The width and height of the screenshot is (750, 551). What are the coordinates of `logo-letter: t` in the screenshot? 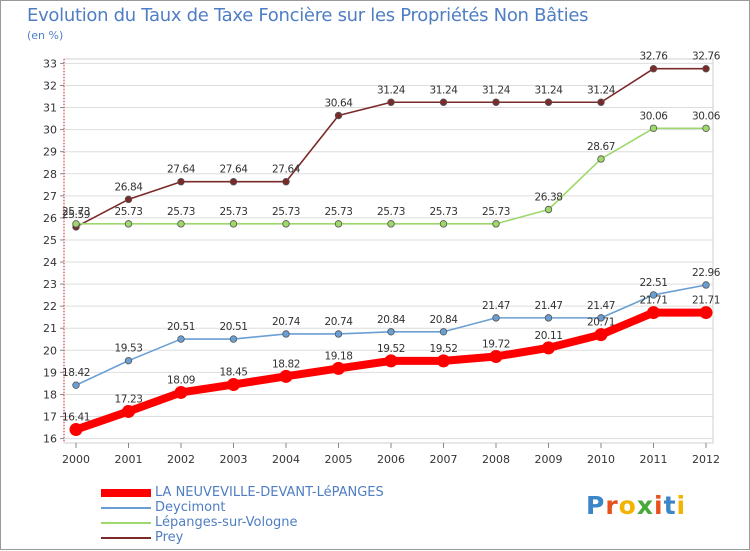 It's located at (670, 505).